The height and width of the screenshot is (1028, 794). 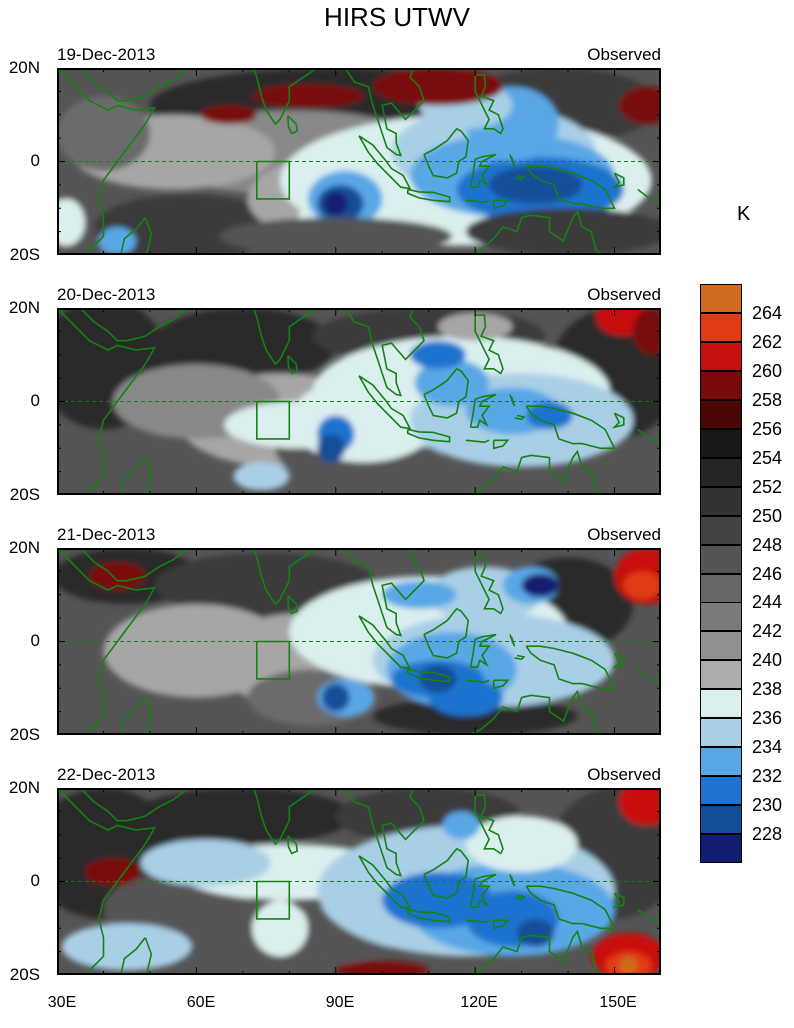 I want to click on panel-date: 19-Dec-2013, so click(x=106, y=54).